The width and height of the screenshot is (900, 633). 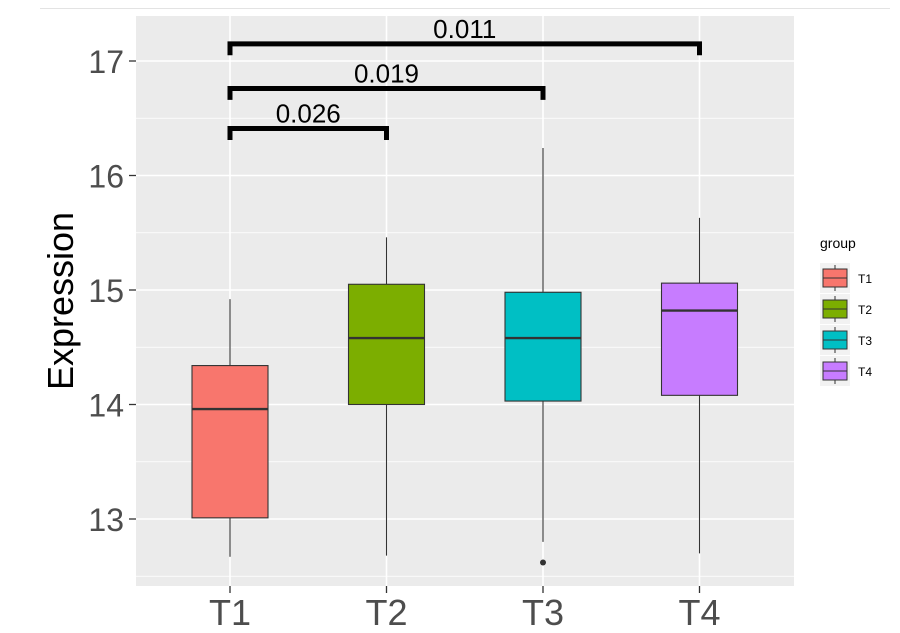 I want to click on legend: group T1 T2 T3 T4, so click(x=846, y=310).